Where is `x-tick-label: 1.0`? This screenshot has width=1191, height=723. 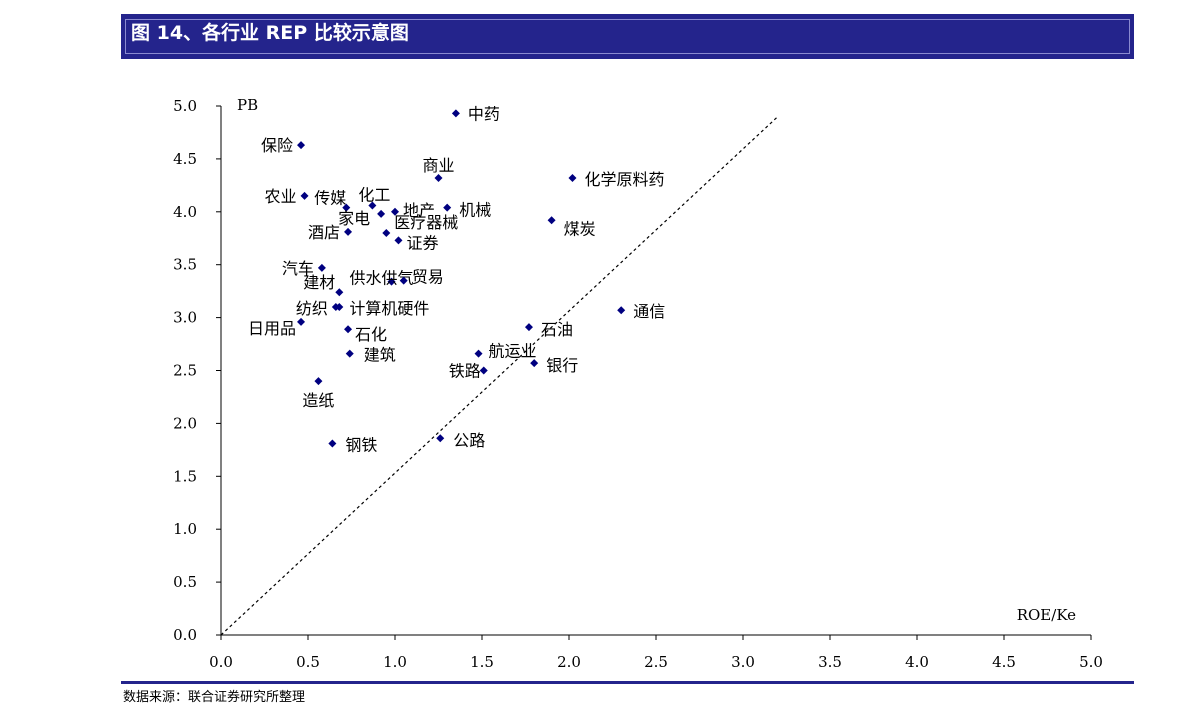 x-tick-label: 1.0 is located at coordinates (395, 662).